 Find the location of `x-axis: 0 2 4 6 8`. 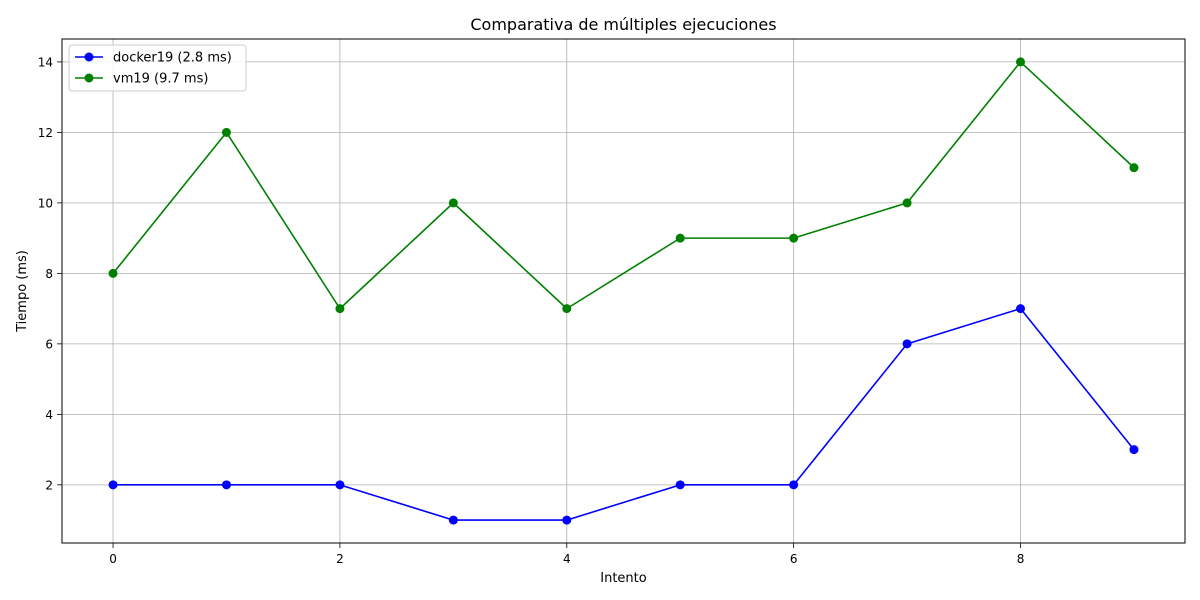

x-axis: 0 2 4 6 8 is located at coordinates (566, 554).